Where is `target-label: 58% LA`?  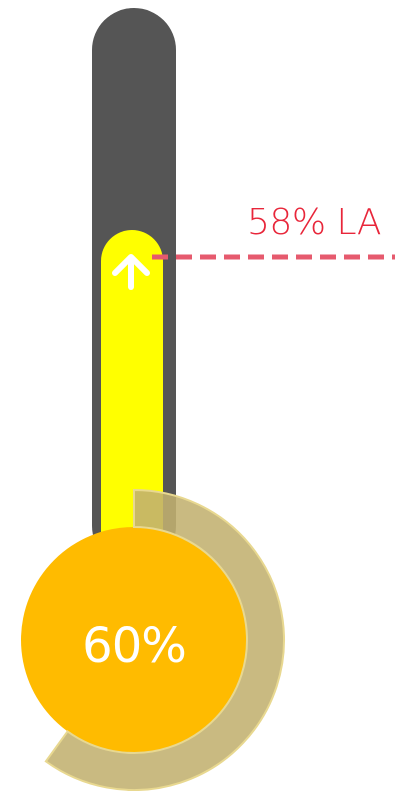 target-label: 58% LA is located at coordinates (314, 222).